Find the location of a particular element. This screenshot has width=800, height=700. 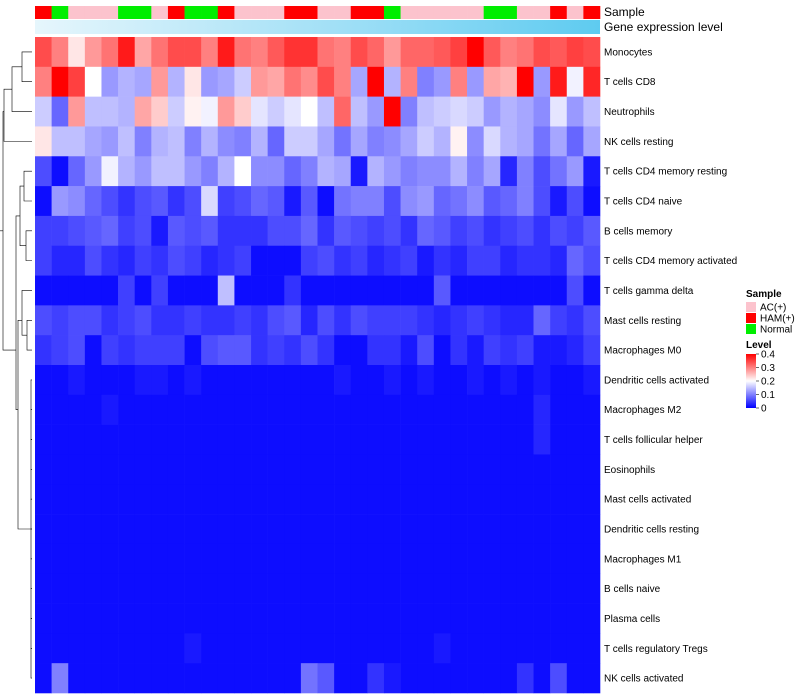

row-label: Macrophages M1 is located at coordinates (643, 559).